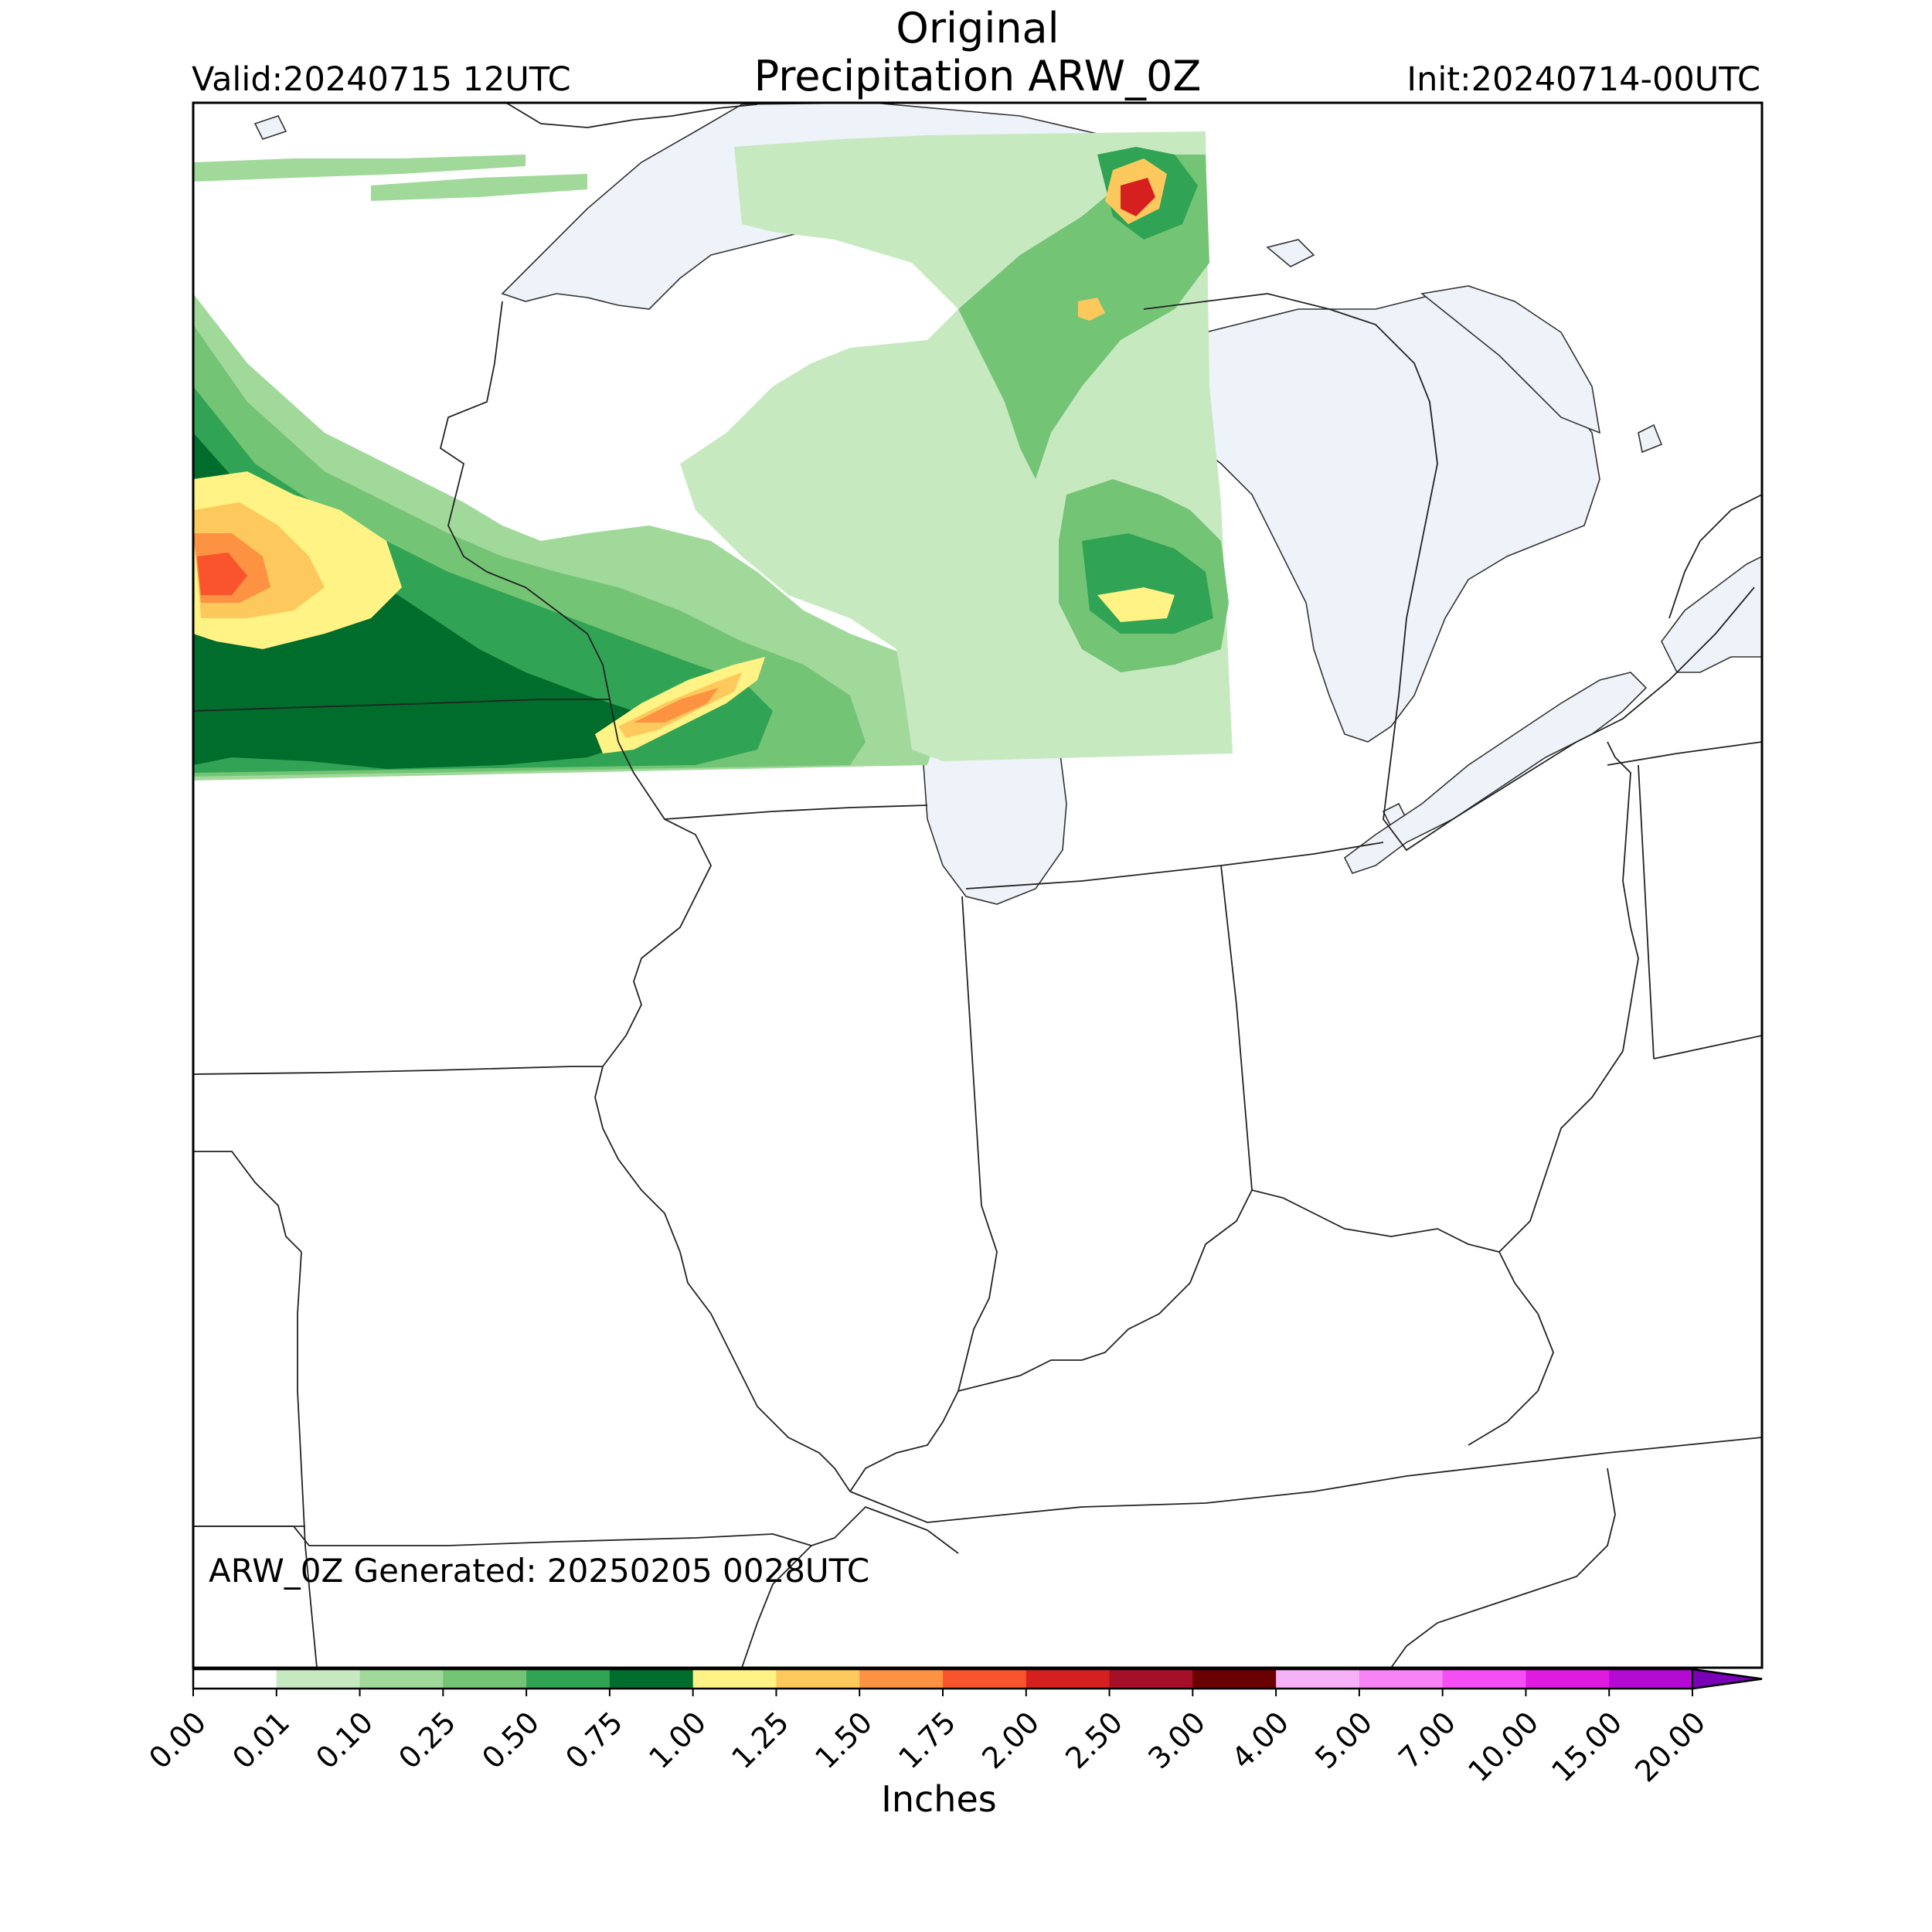 The image size is (1932, 1932). I want to click on lake-erie, so click(1496, 773).